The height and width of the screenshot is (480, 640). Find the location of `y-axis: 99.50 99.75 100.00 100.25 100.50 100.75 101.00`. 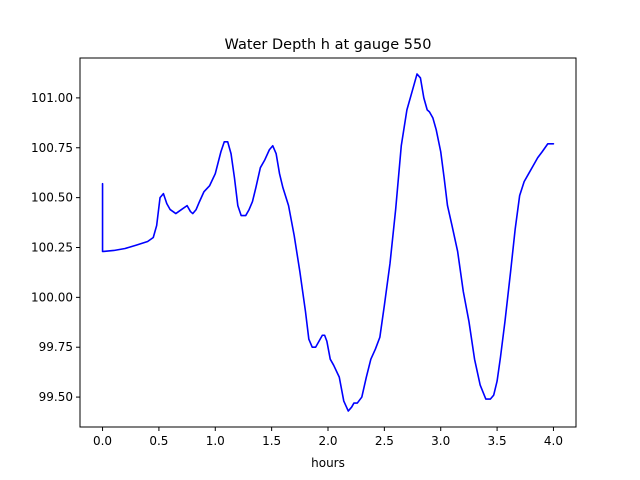

y-axis: 99.50 99.75 100.00 100.25 100.50 100.75 101.00 is located at coordinates (55, 247).